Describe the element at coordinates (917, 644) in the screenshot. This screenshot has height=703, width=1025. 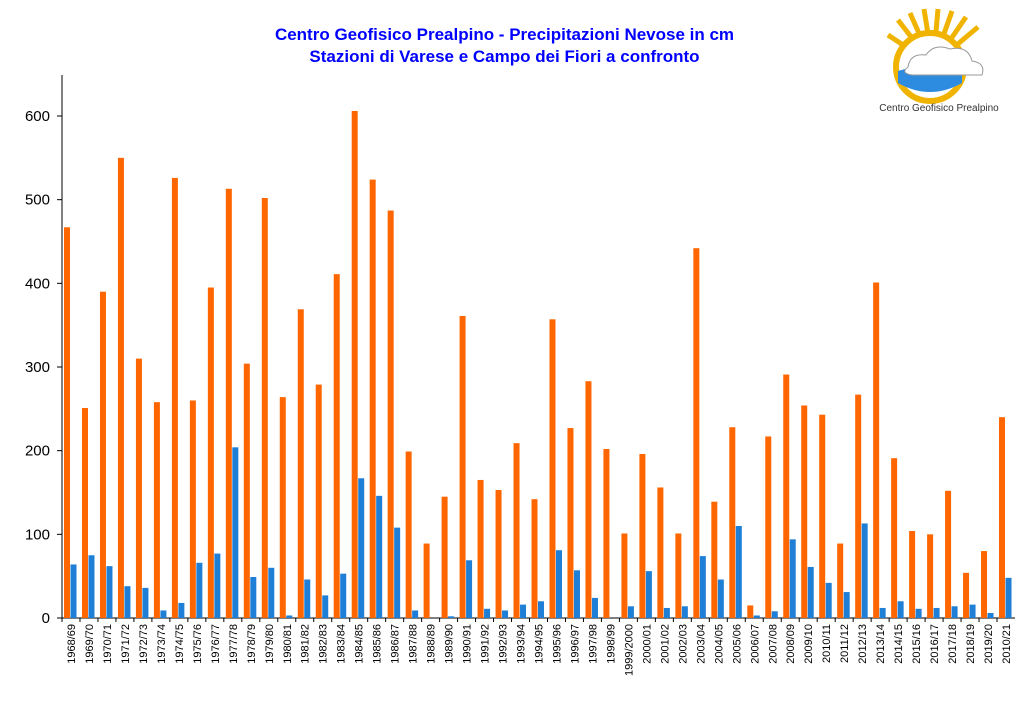
I see `x-tick-label: 2015/16` at that location.